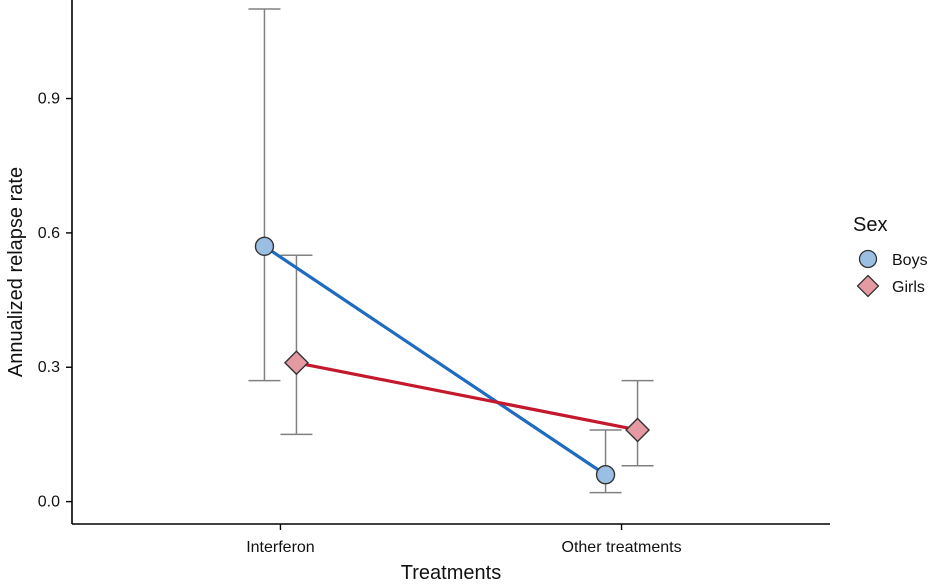  Describe the element at coordinates (868, 286) in the screenshot. I see `legend-key-girls` at that location.